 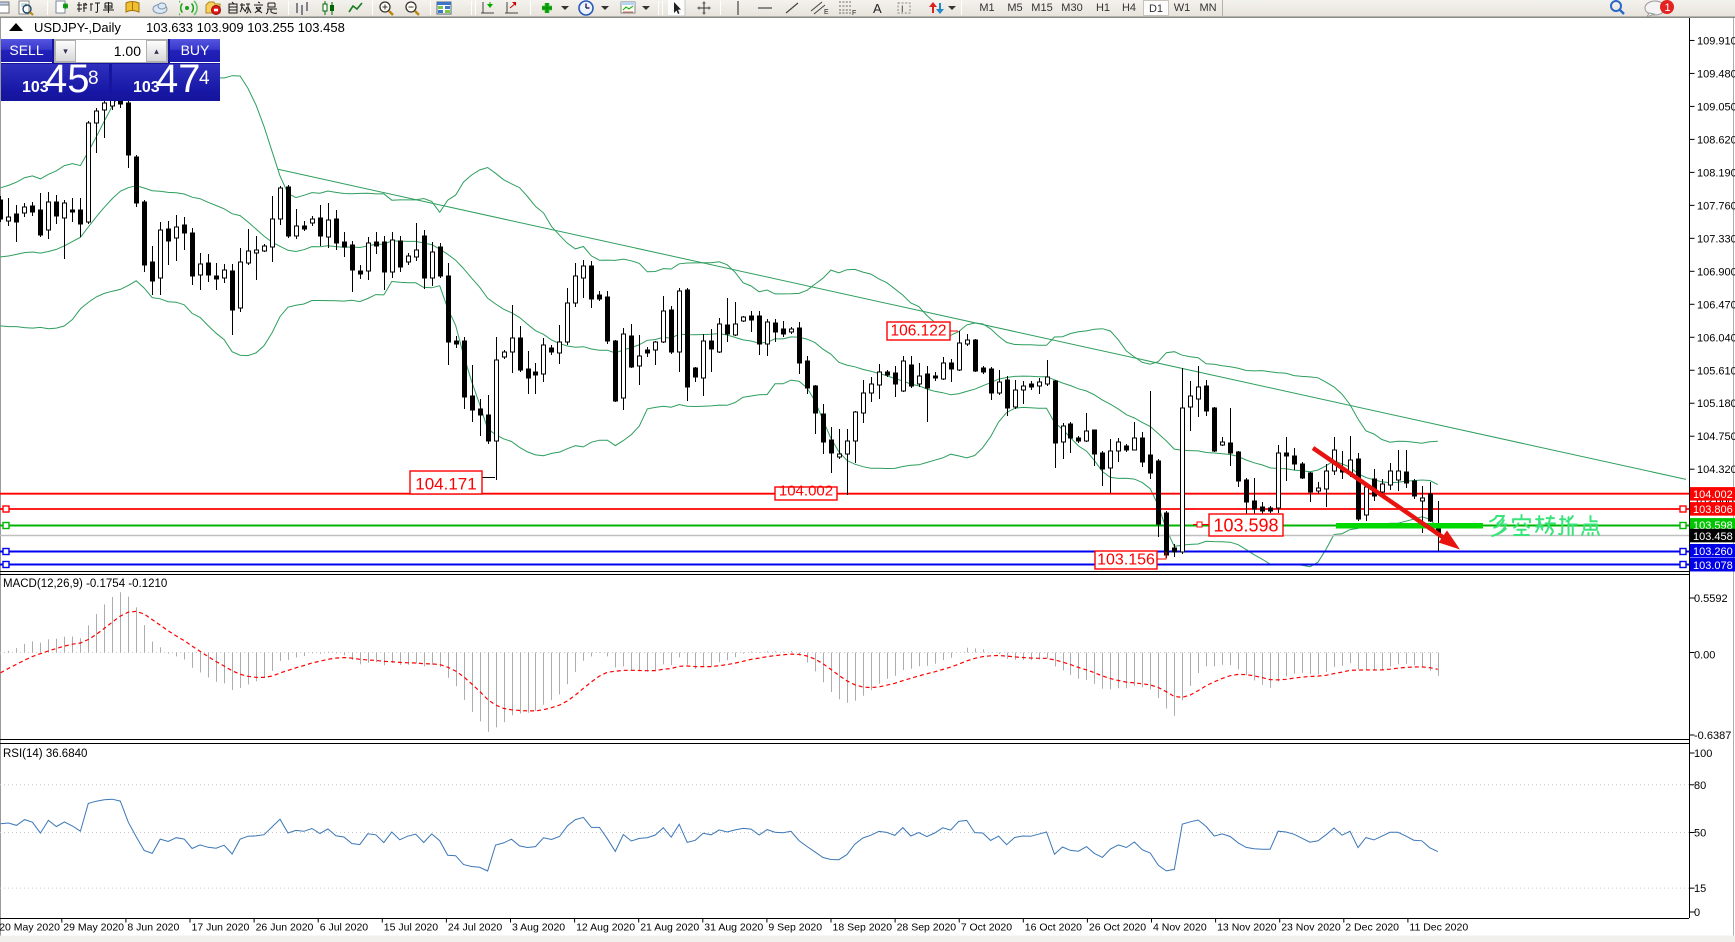 What do you see at coordinates (1053, 928) in the screenshot?
I see `svg-text: 16 Oct 2020` at bounding box center [1053, 928].